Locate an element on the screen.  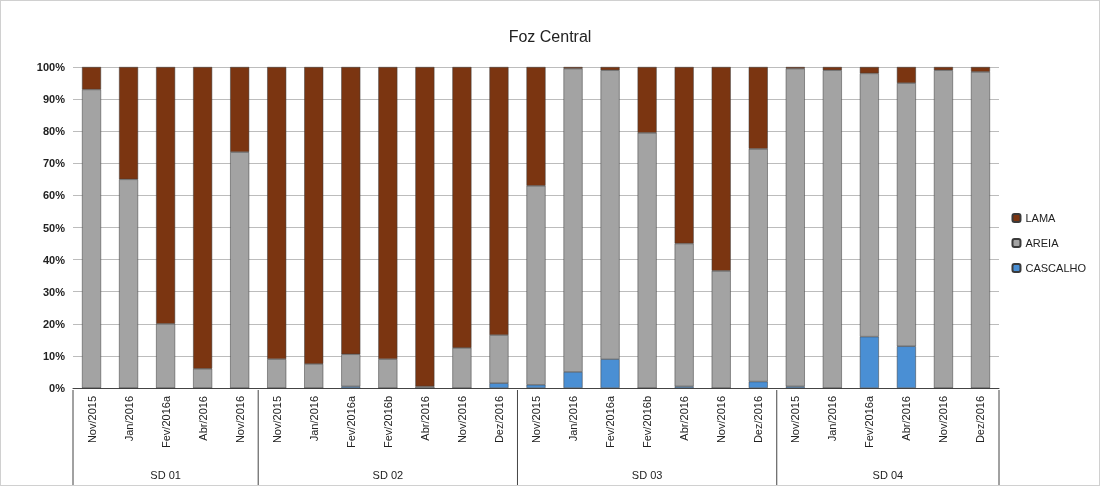
legend-label: CASCALHO is located at coordinates (1056, 268).